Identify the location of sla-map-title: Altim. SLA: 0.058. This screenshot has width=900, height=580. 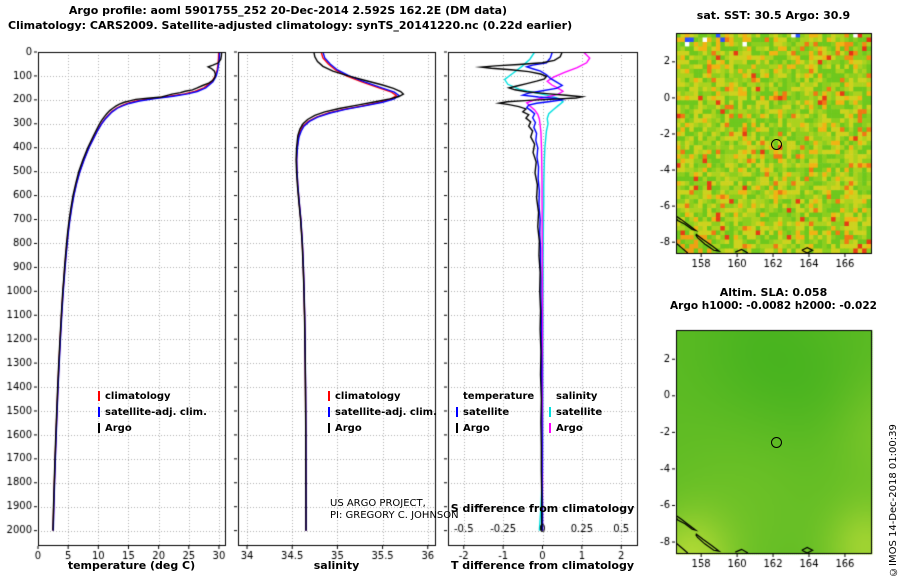
(773, 292).